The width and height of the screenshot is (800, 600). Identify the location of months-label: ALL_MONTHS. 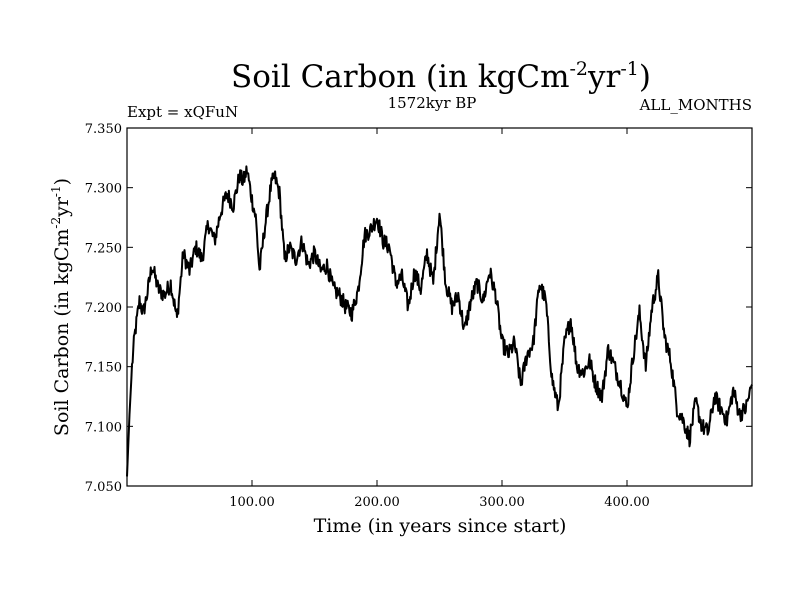
(695, 105).